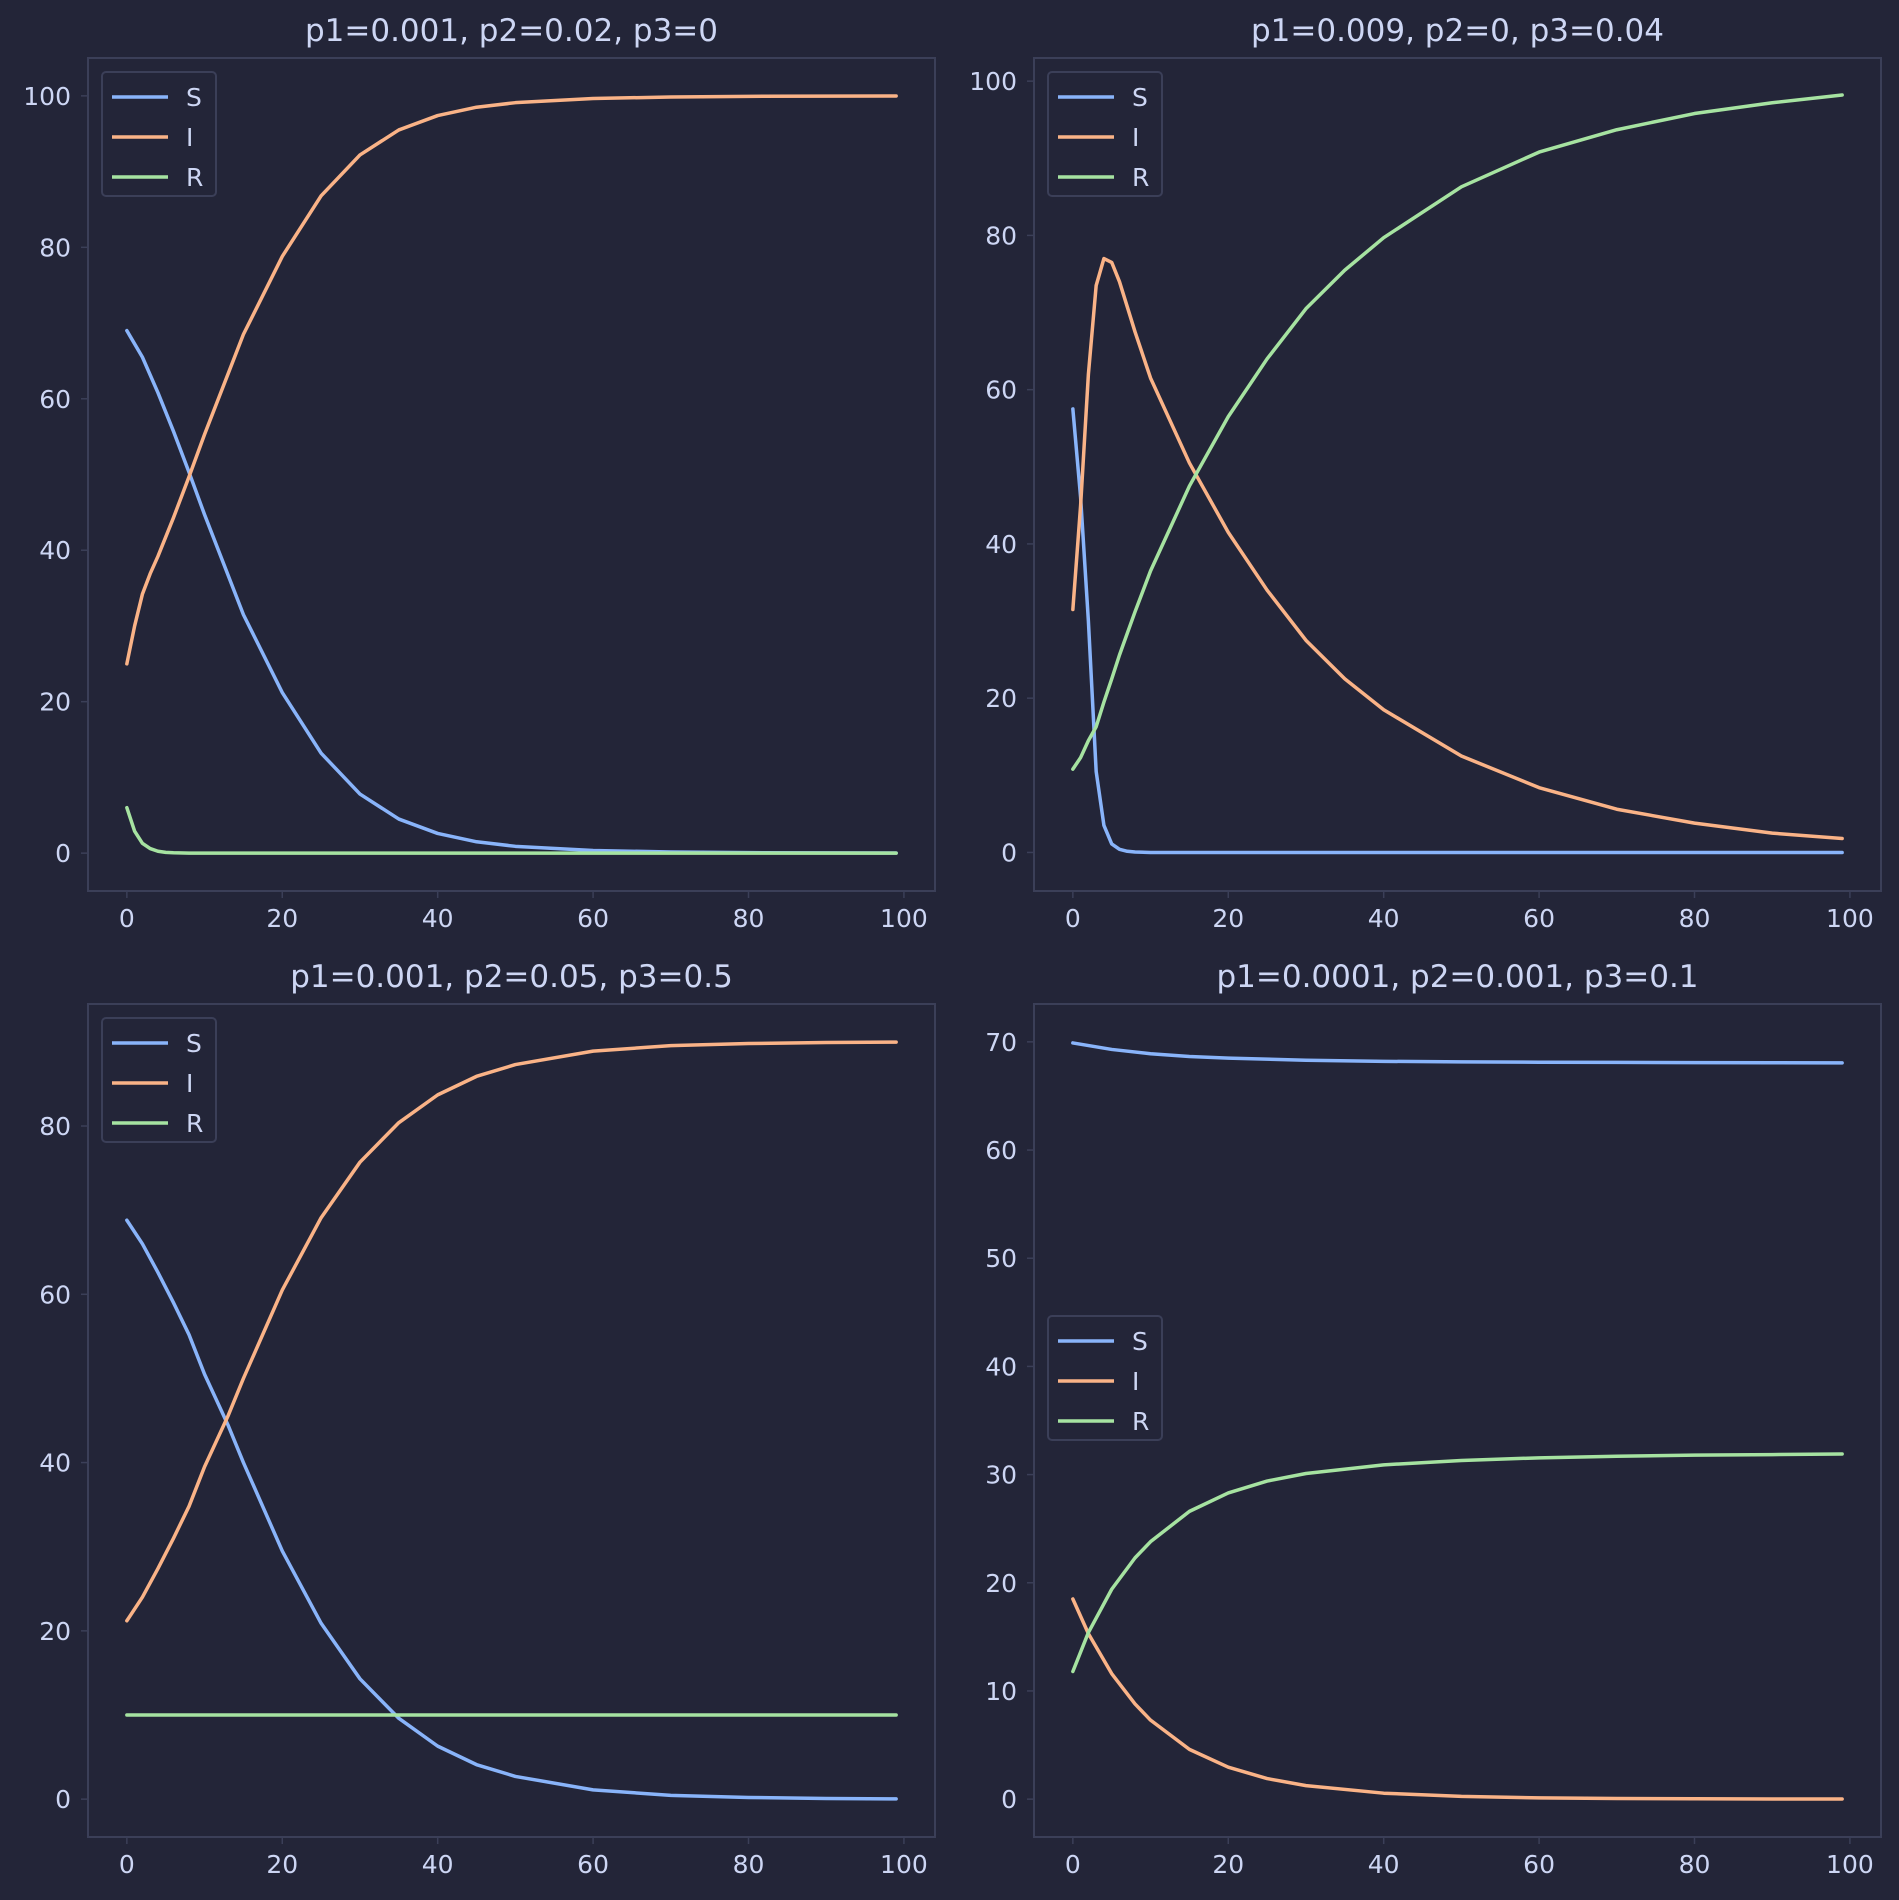  What do you see at coordinates (1001, 1691) in the screenshot?
I see `y-tick-label: 10` at bounding box center [1001, 1691].